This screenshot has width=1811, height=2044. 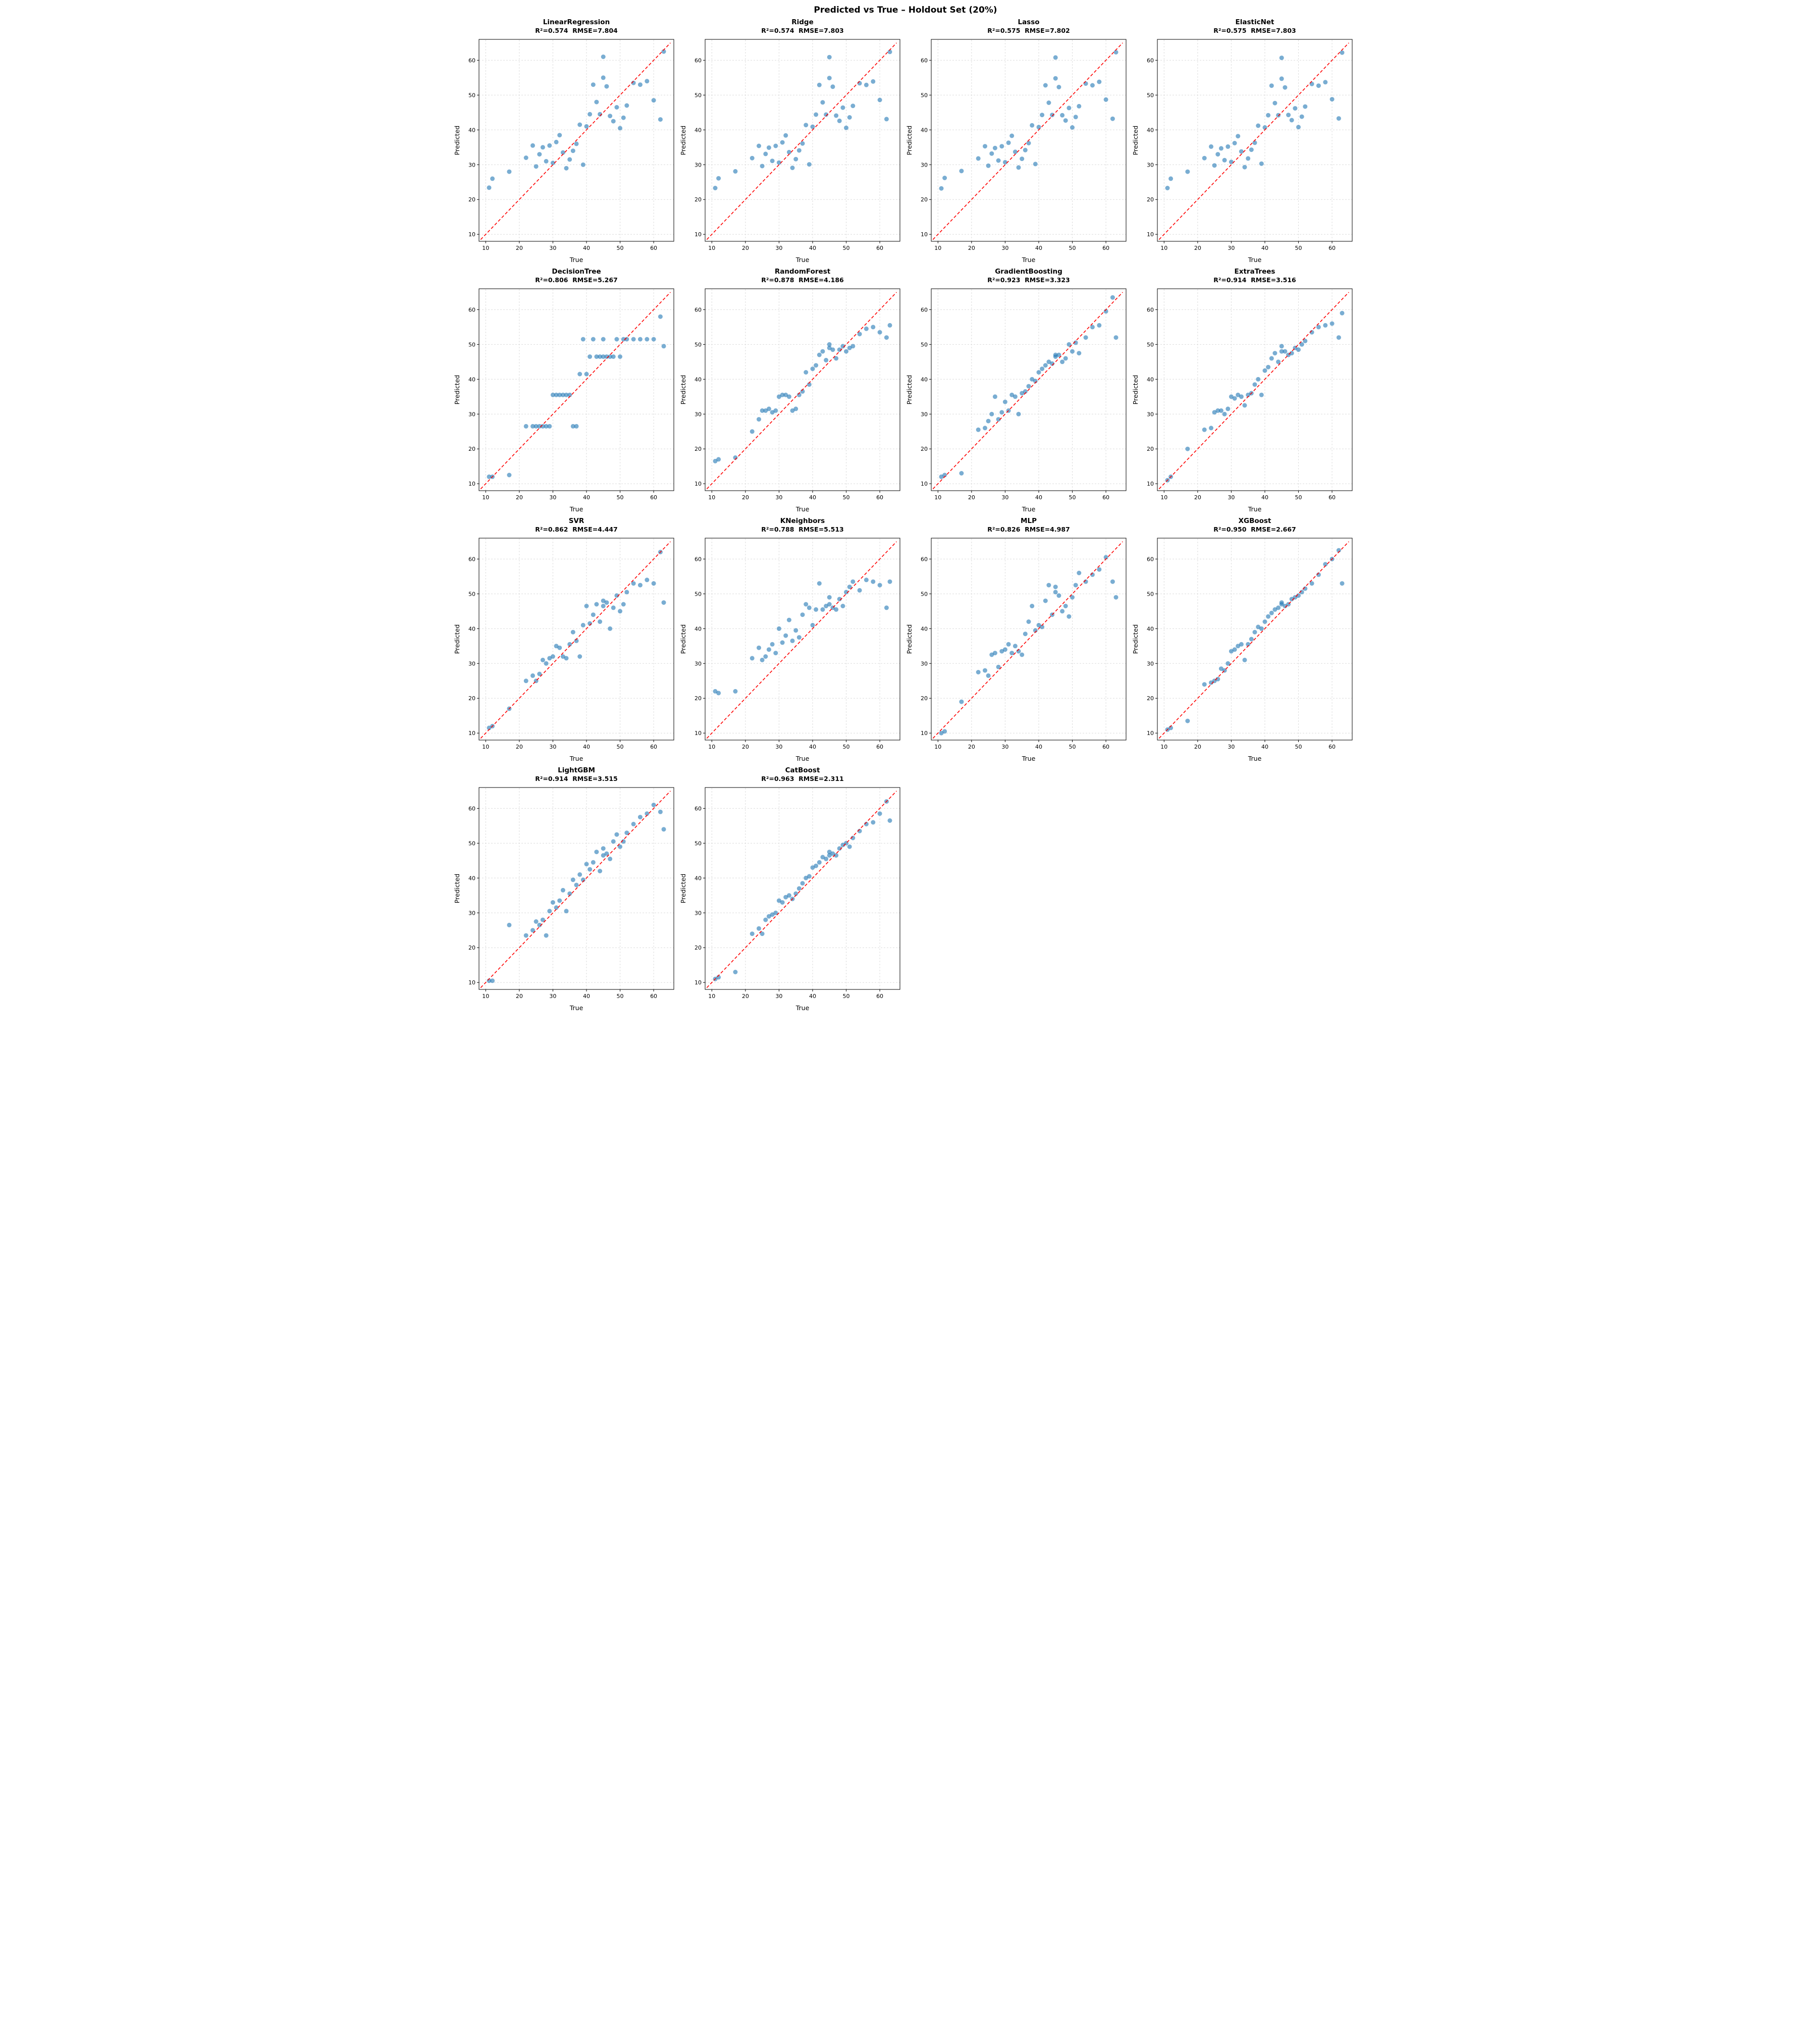 I want to click on subplot-stats: R²=0.963 RMSE=2.311, so click(x=802, y=779).